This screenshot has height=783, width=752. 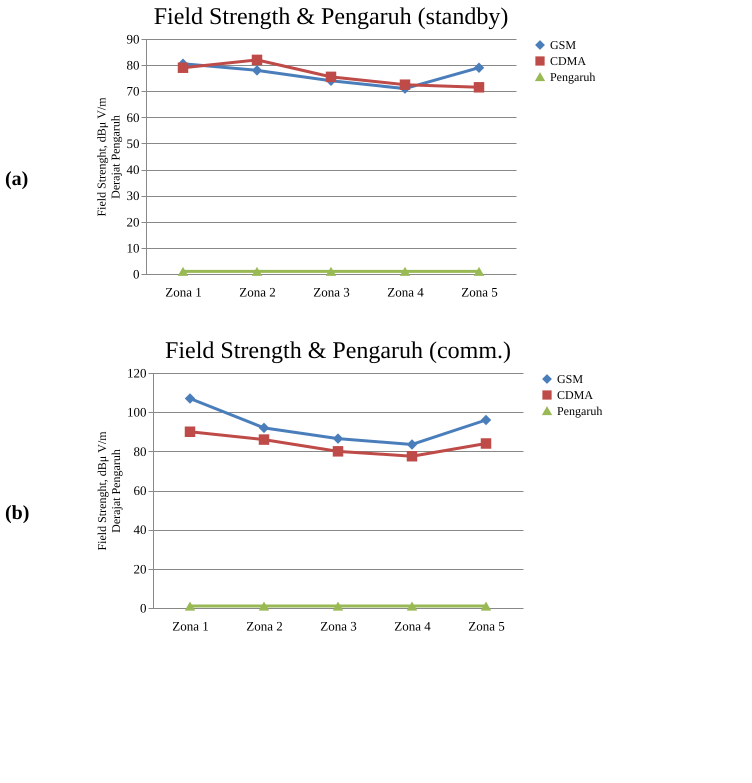 I want to click on y-tick-label: 50, so click(x=133, y=143).